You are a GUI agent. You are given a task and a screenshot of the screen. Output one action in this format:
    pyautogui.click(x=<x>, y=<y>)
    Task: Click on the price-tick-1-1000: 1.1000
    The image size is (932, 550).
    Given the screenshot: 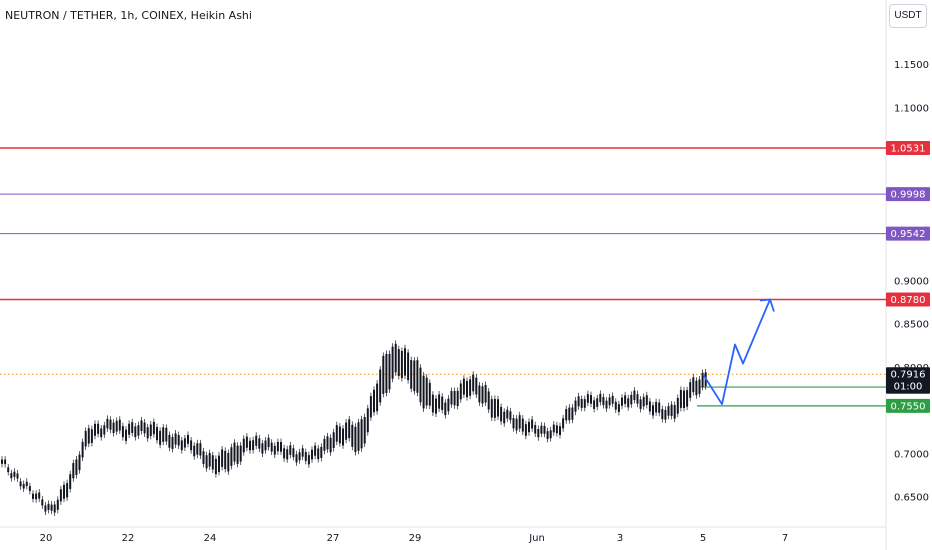 What is the action you would take?
    pyautogui.click(x=911, y=108)
    